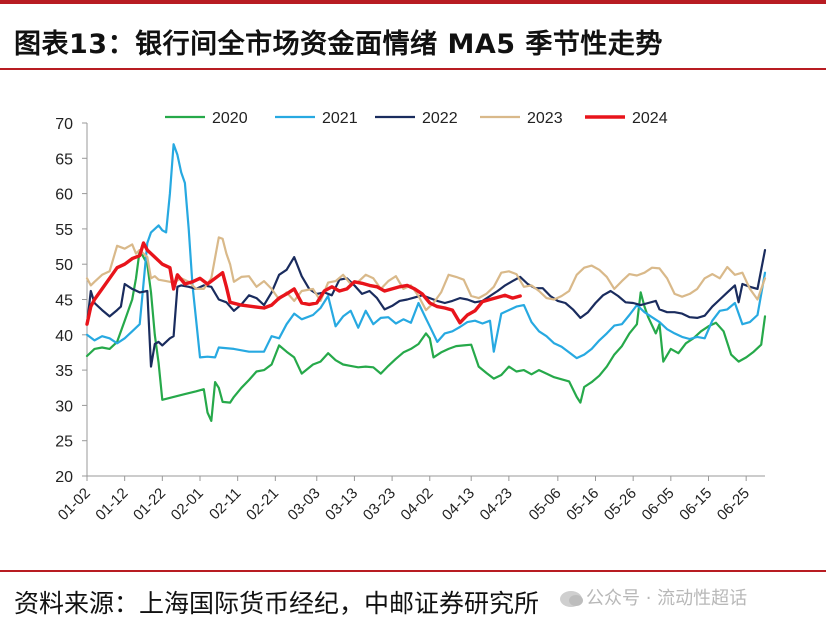  I want to click on watermark-text: 公众号 · 流动性超话, so click(667, 598).